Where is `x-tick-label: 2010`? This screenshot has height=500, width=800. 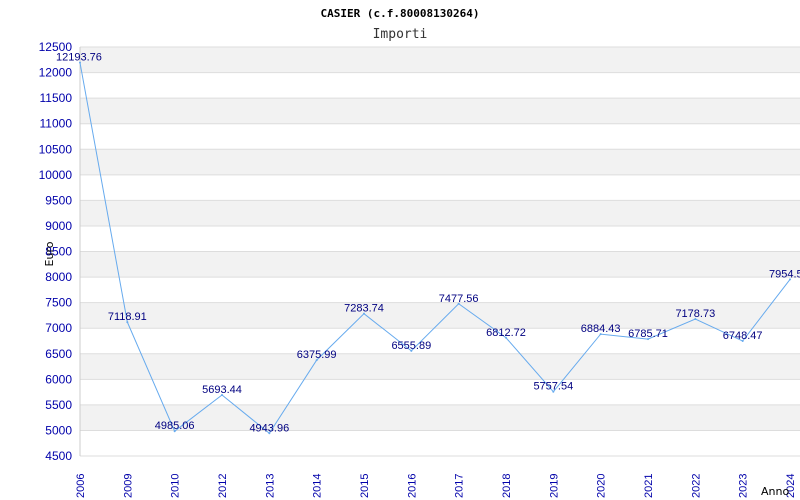
x-tick-label: 2010 is located at coordinates (176, 486).